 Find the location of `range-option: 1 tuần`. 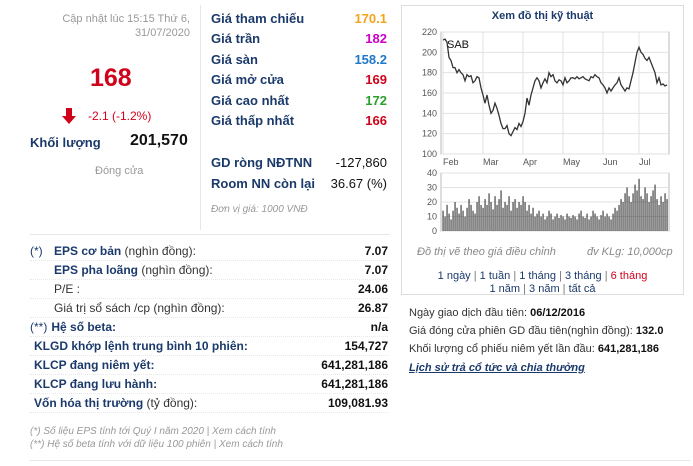

range-option: 1 tuần is located at coordinates (495, 276).